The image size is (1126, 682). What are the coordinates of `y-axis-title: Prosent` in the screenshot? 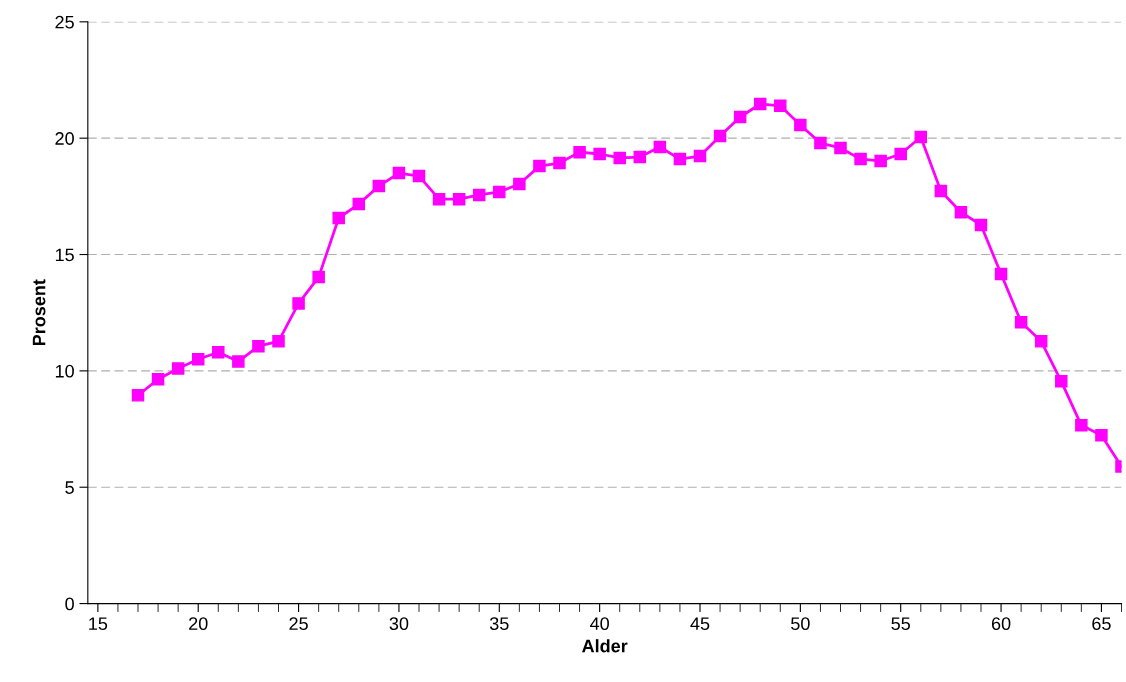 It's located at (39, 312).